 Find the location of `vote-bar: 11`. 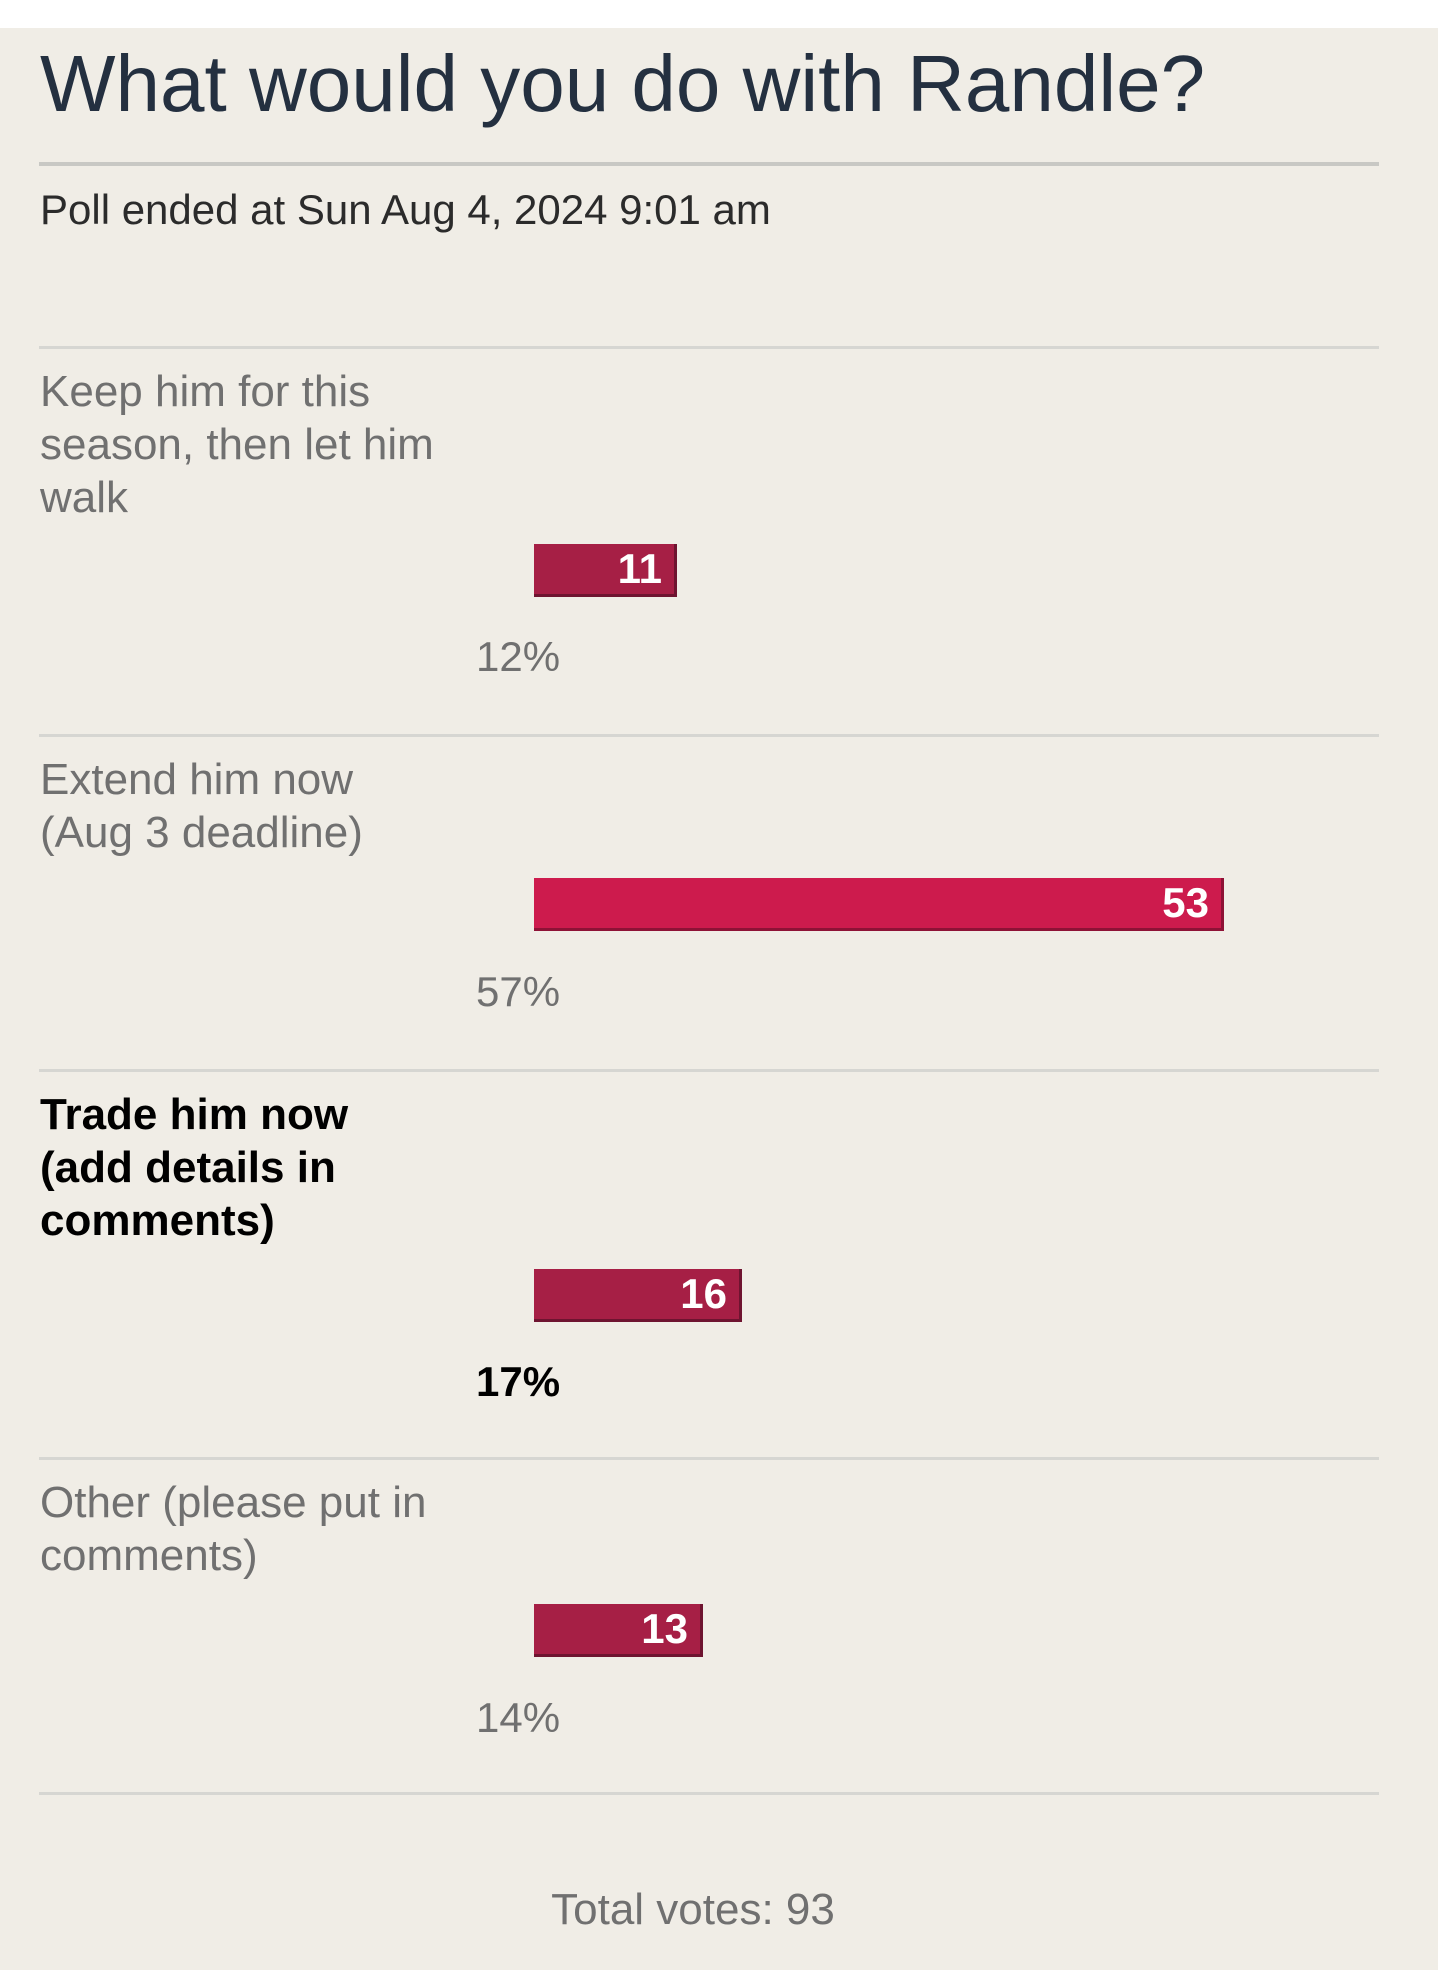

vote-bar: 11 is located at coordinates (605, 570).